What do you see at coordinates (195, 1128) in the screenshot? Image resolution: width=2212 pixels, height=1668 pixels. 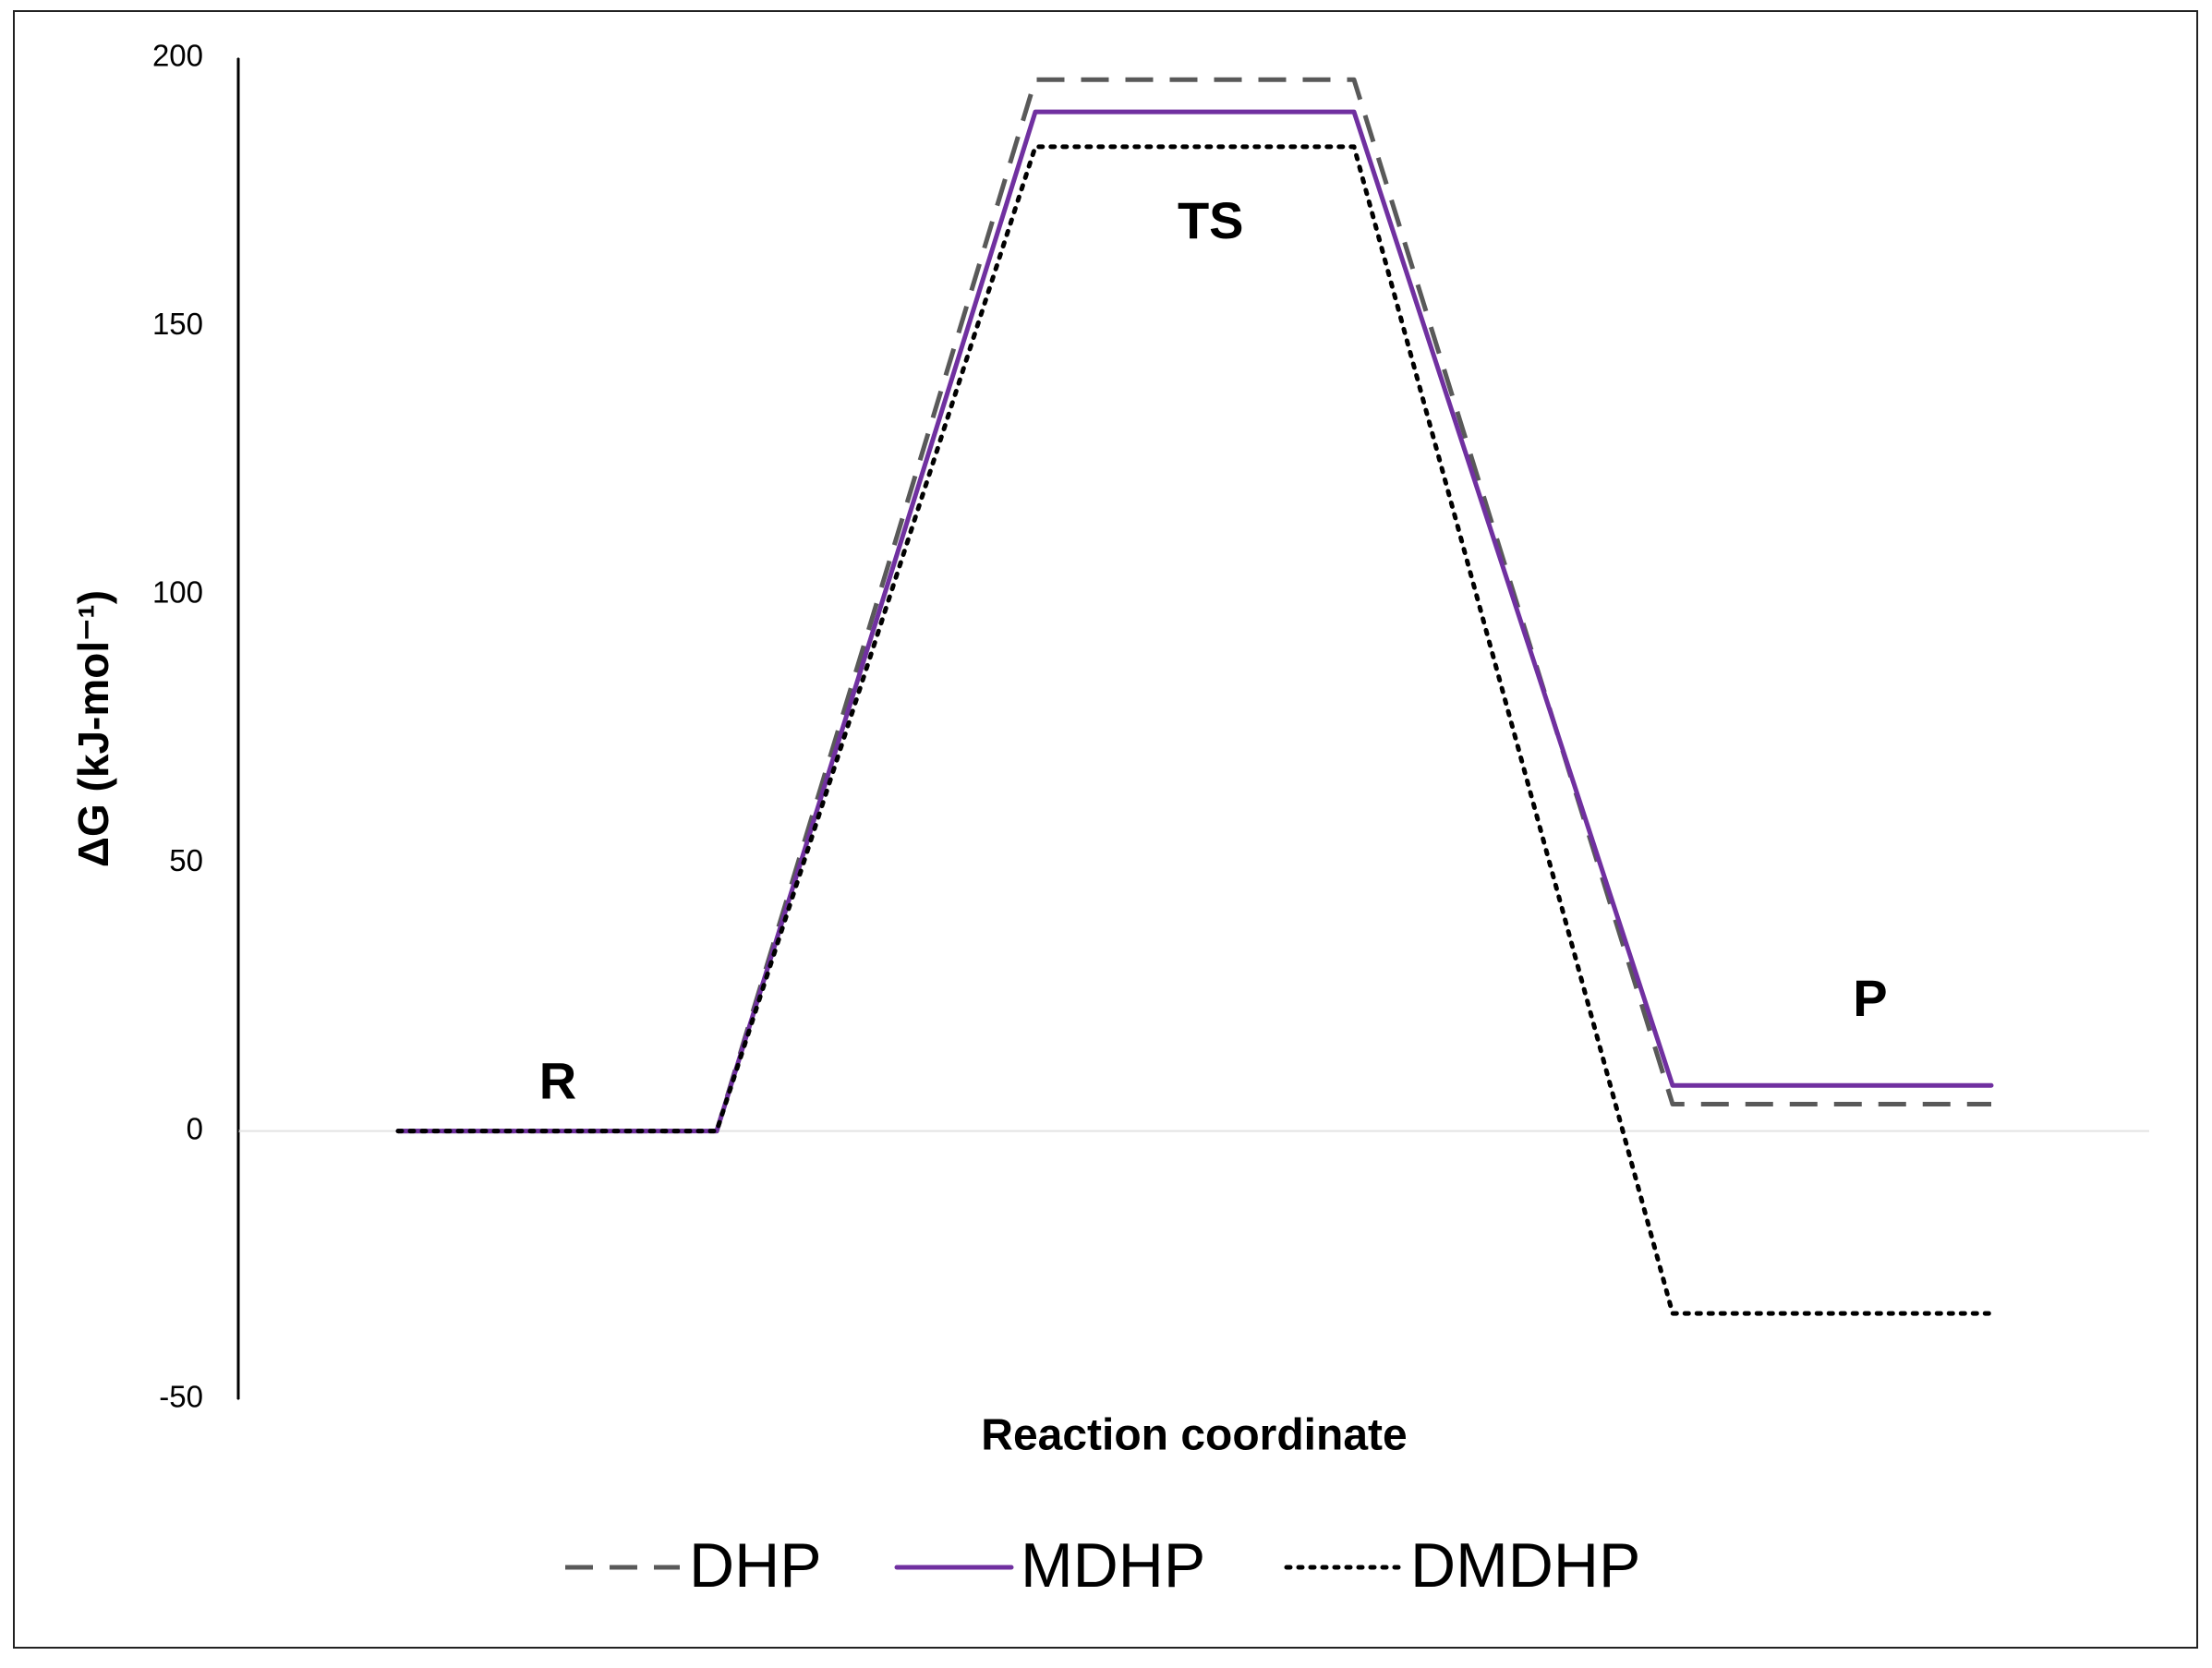 I see `y-tick-label: 0` at bounding box center [195, 1128].